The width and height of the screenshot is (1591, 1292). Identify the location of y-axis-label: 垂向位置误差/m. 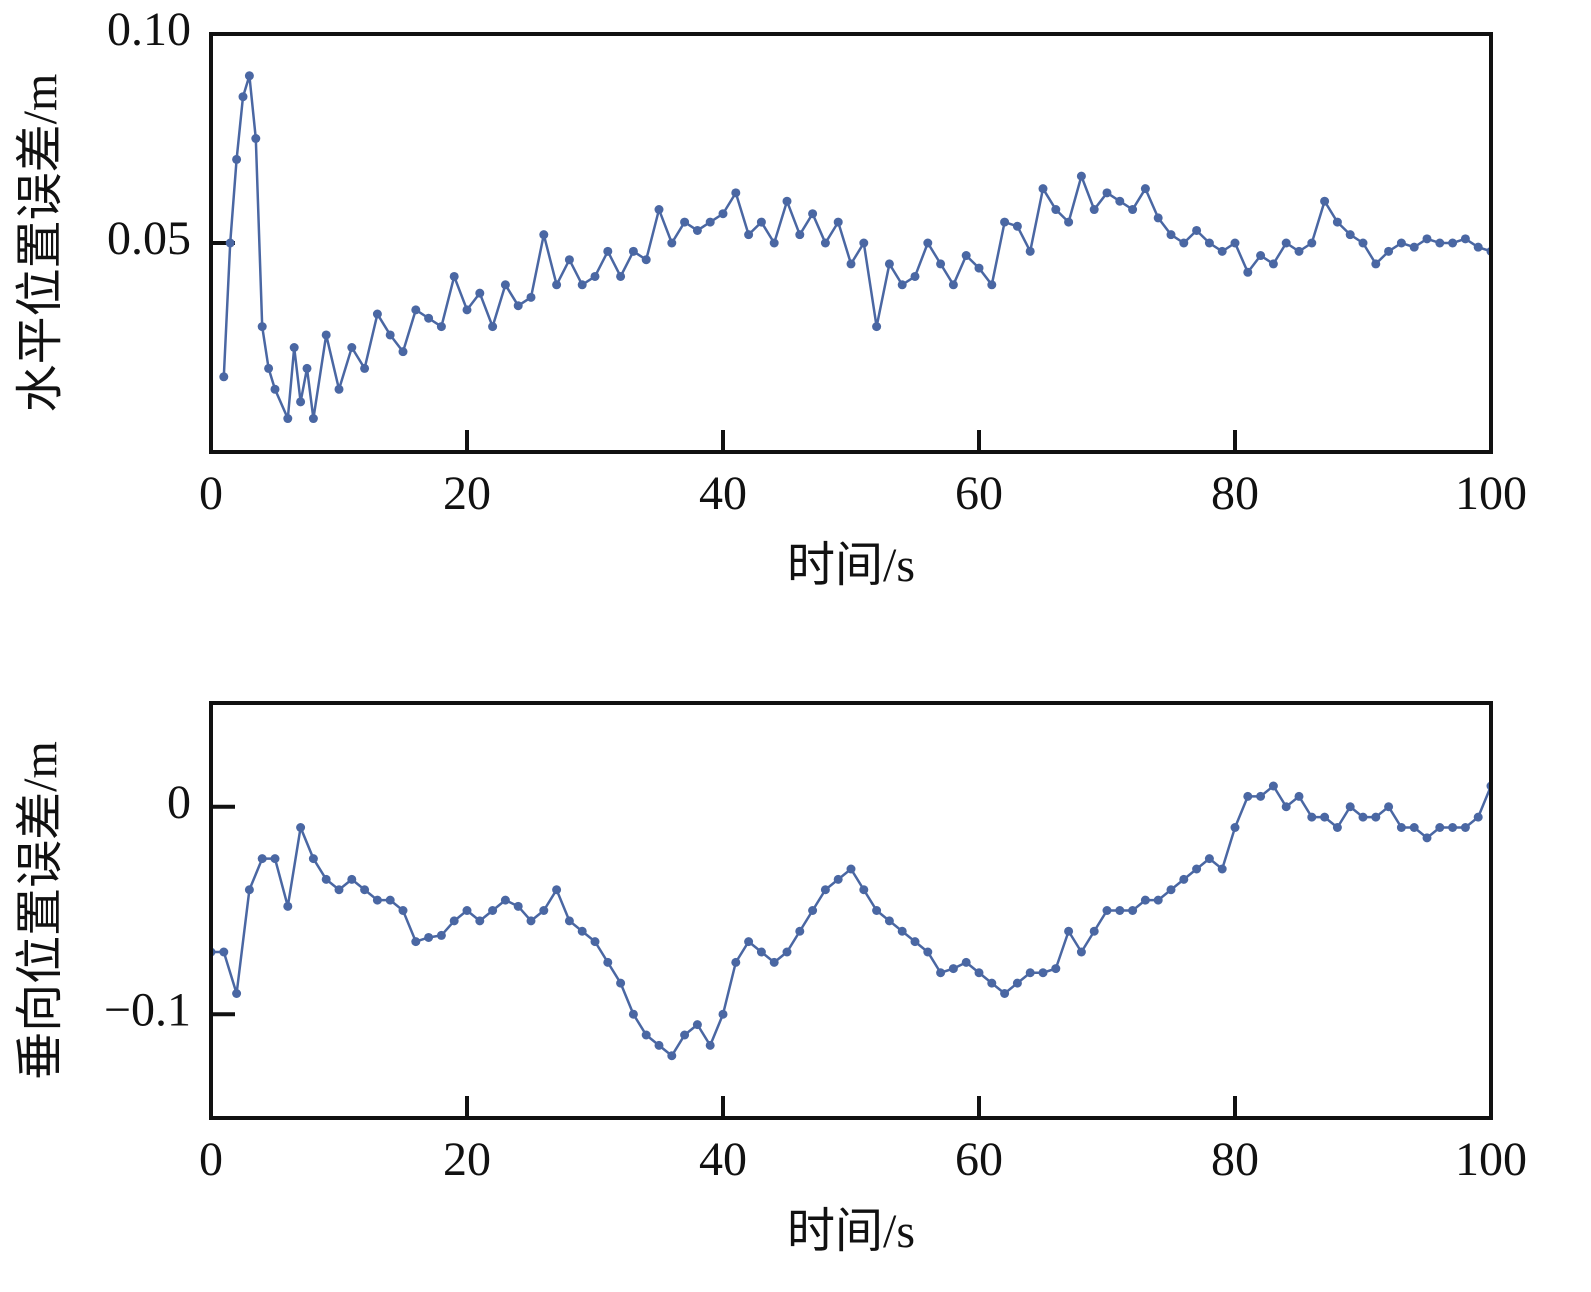
(40, 910).